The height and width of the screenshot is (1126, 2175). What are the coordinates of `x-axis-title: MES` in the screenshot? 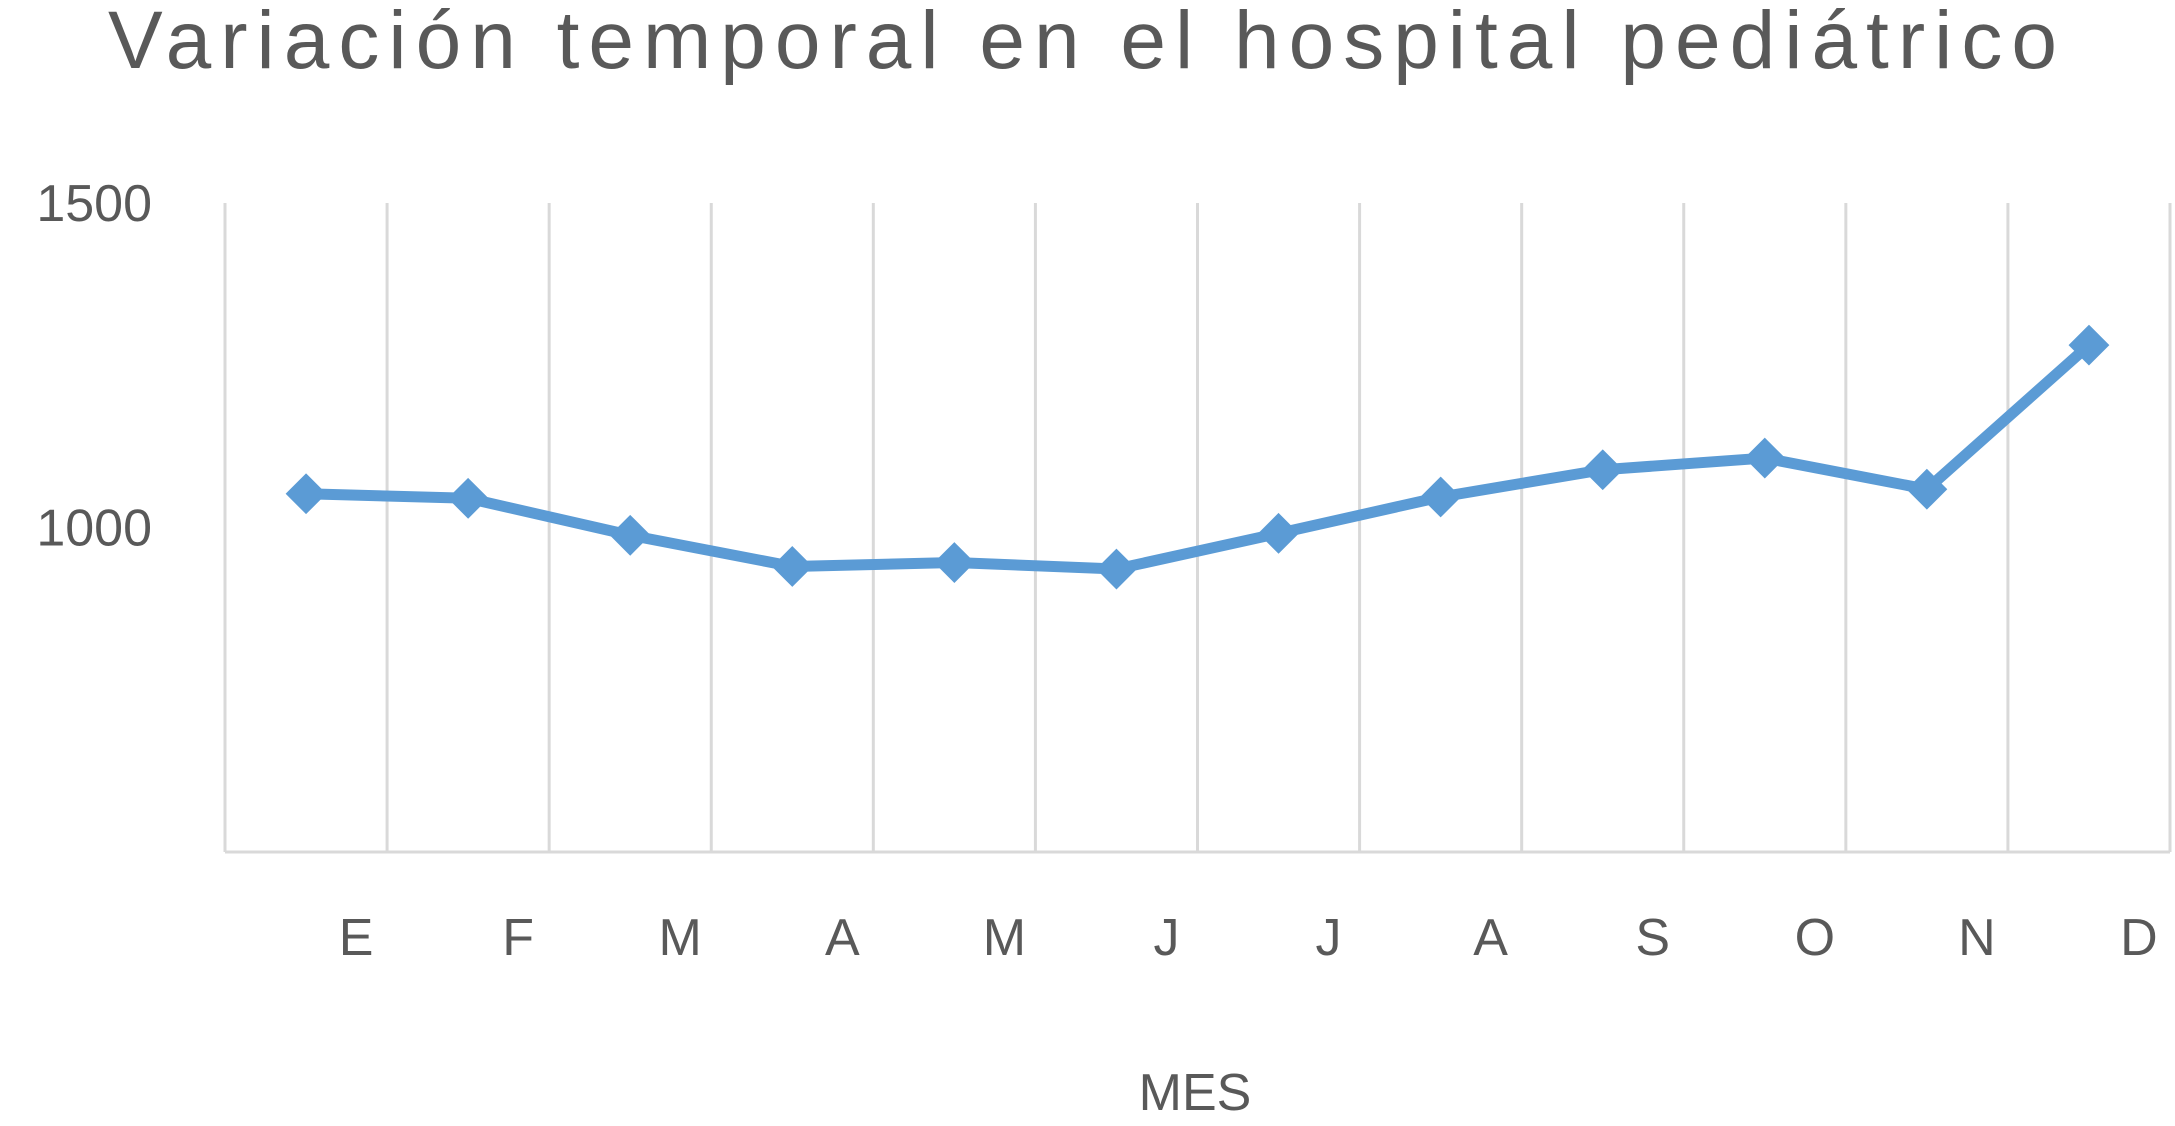 It's located at (1195, 1093).